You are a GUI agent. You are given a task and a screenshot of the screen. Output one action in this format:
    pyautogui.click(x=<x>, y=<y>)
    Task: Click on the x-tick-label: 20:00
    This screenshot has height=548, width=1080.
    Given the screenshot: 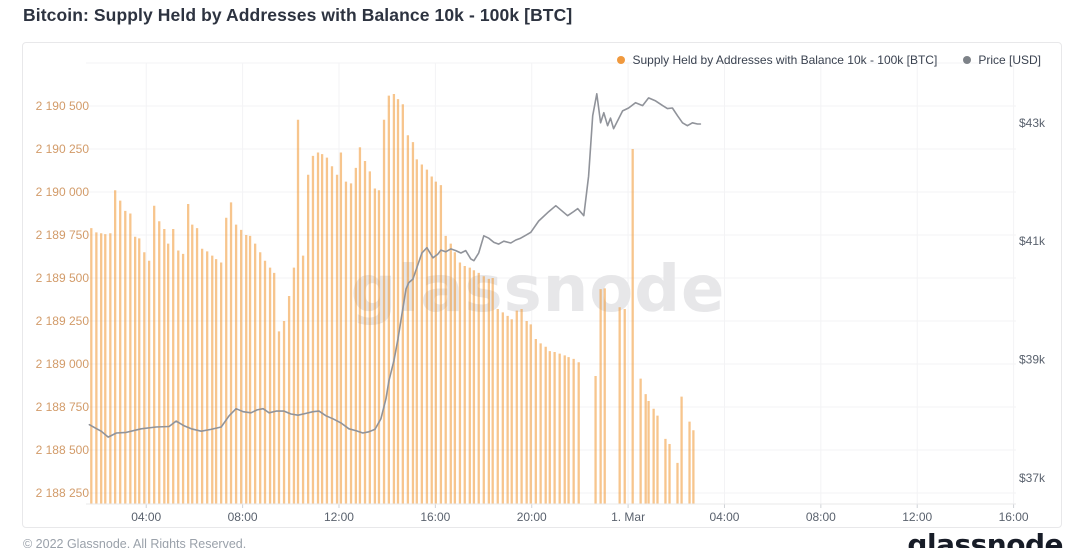 What is the action you would take?
    pyautogui.click(x=532, y=517)
    